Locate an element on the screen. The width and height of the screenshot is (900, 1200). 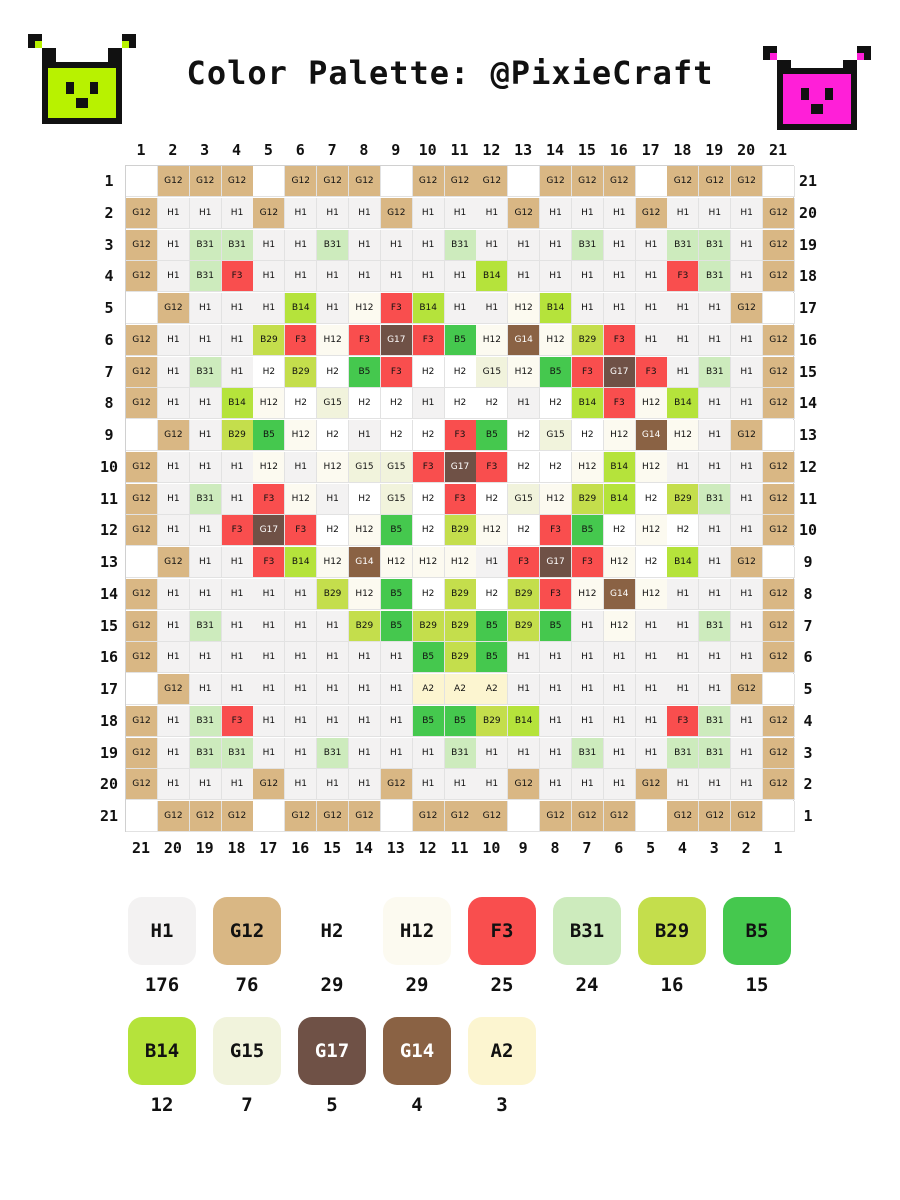
palette-count: 3 is located at coordinates (502, 1105).